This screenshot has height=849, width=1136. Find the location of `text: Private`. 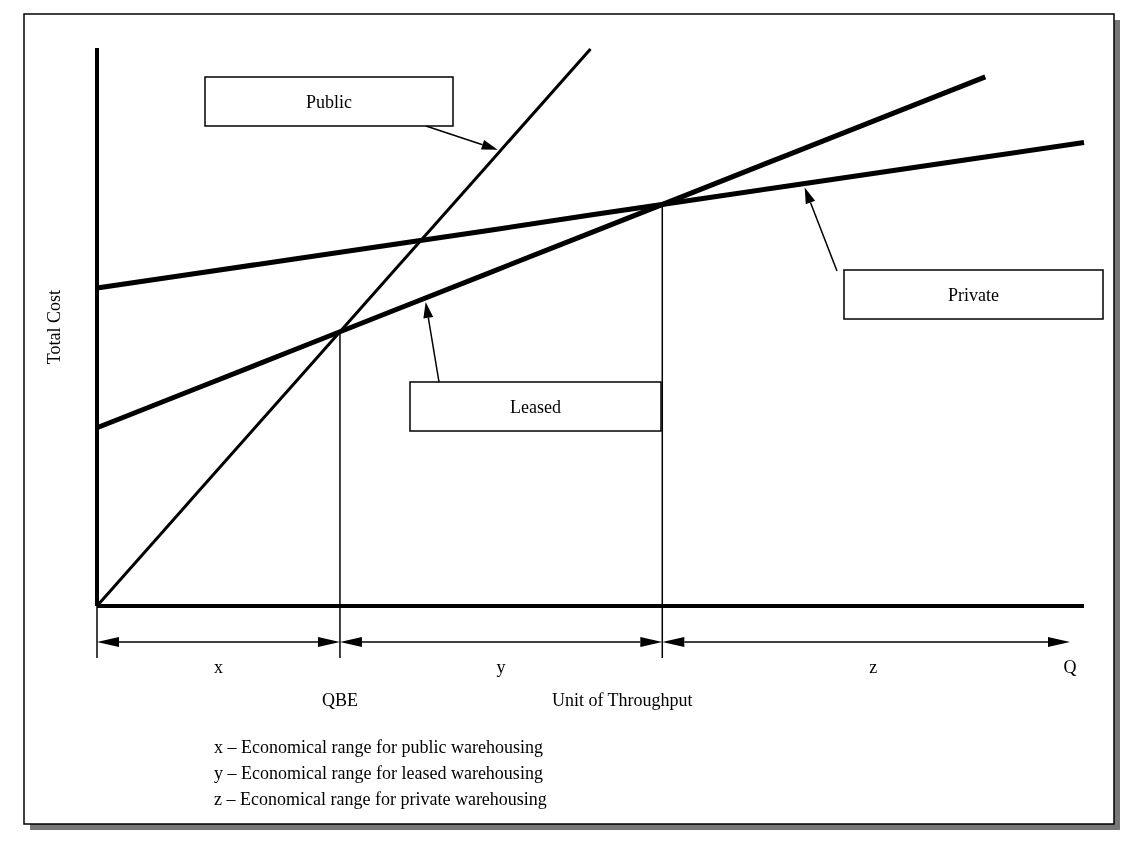

text: Private is located at coordinates (973, 294).